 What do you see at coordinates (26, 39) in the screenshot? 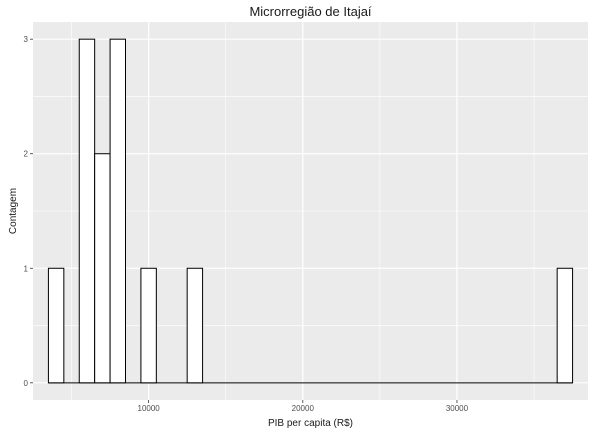
I see `y-tick-label: 3` at bounding box center [26, 39].